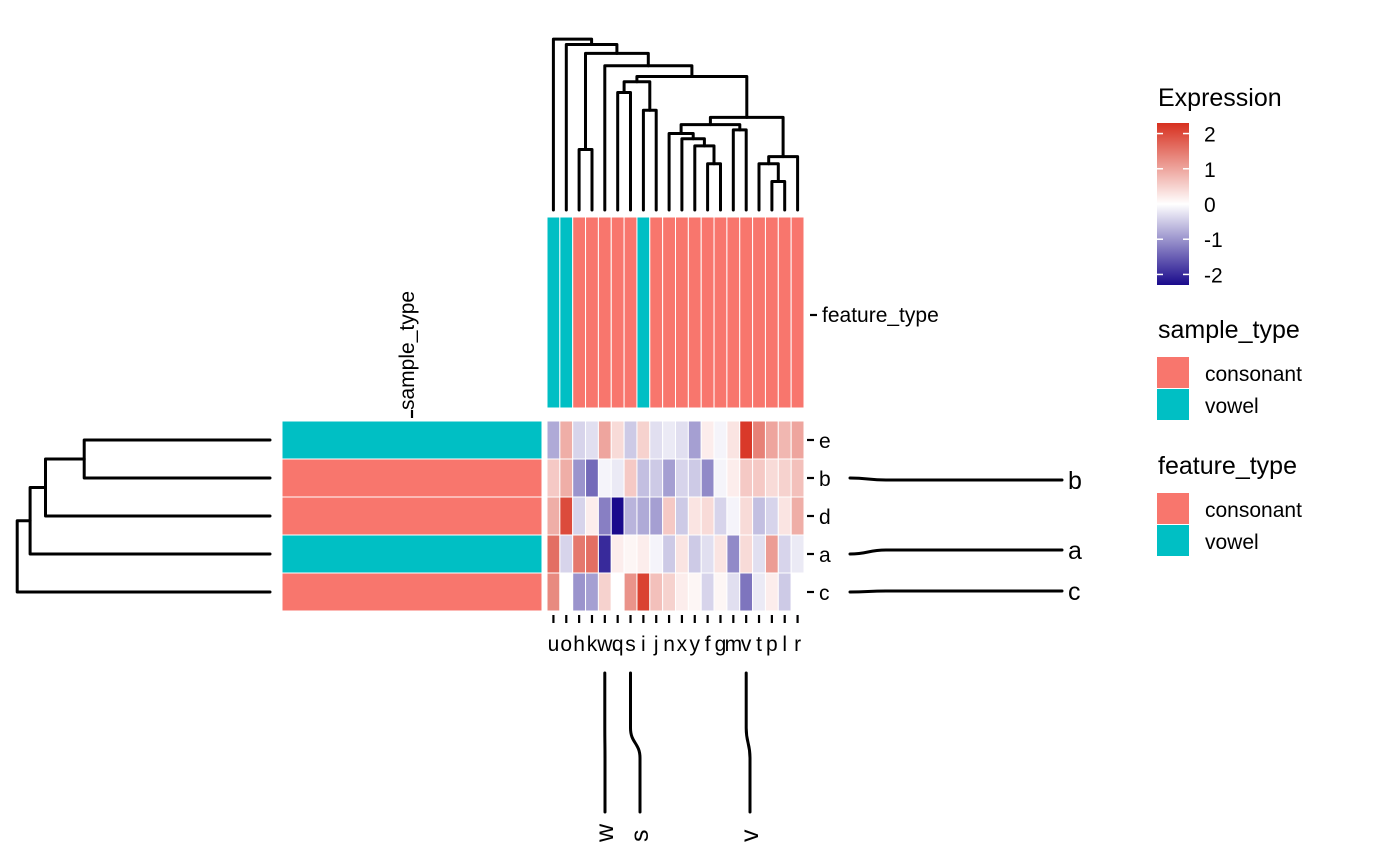 The height and width of the screenshot is (865, 1400). I want to click on heatmap-cell-a-f, so click(707, 554).